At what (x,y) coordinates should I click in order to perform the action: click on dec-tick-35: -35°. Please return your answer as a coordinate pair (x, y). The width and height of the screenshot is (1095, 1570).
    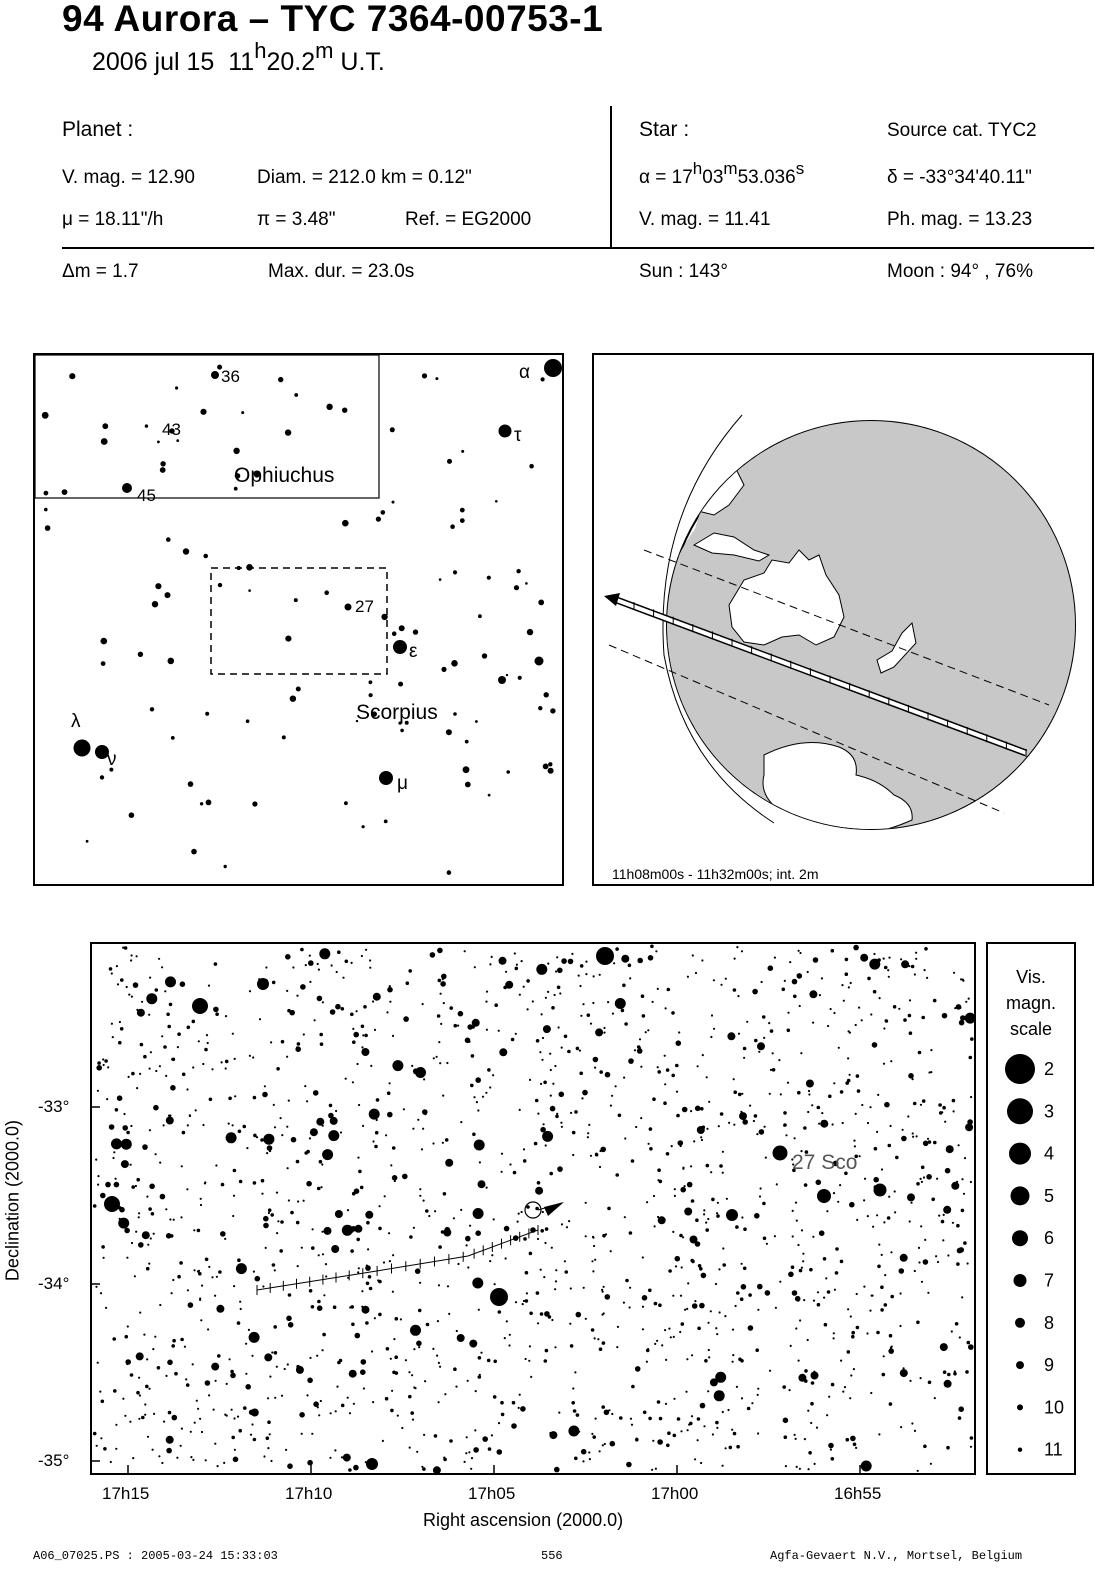
    Looking at the image, I should click on (54, 1460).